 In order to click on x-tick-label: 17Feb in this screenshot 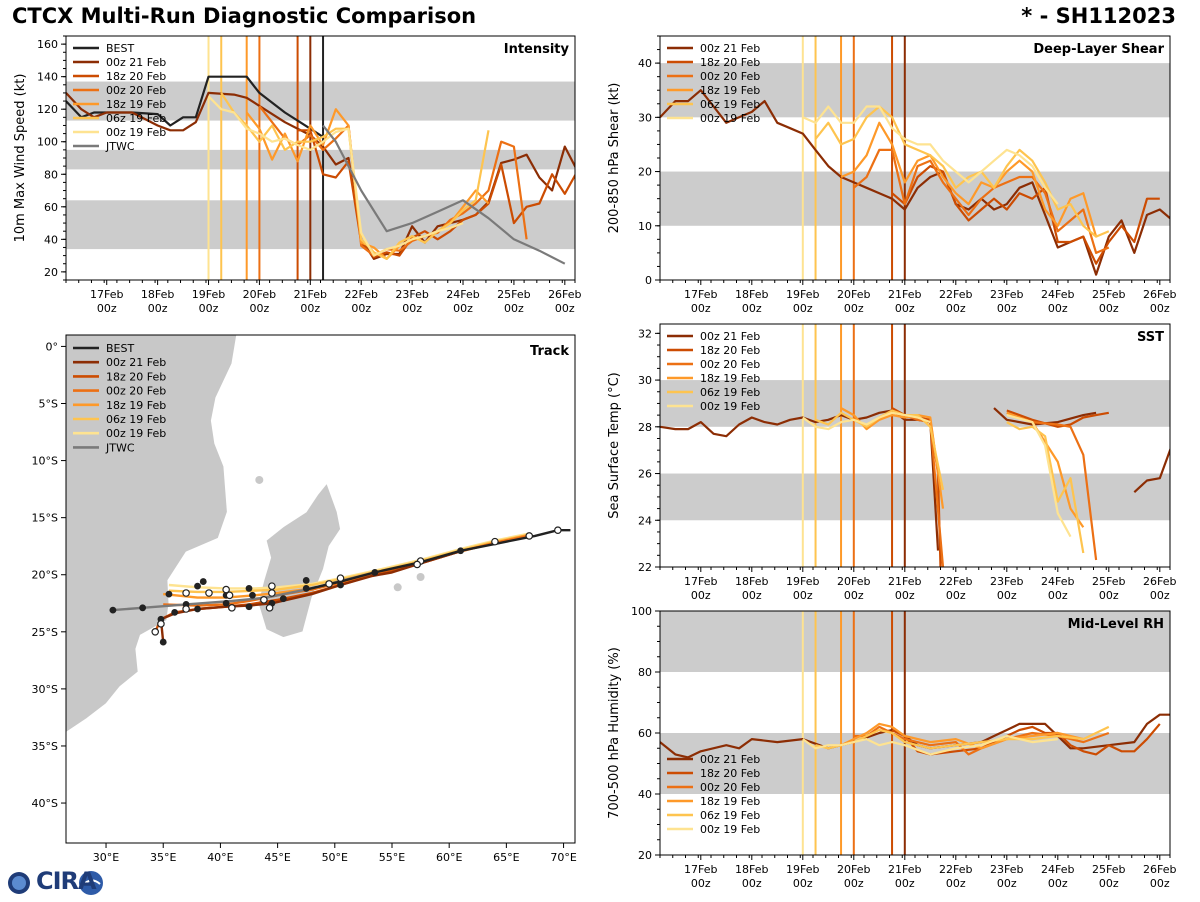, I will do `click(700, 294)`.